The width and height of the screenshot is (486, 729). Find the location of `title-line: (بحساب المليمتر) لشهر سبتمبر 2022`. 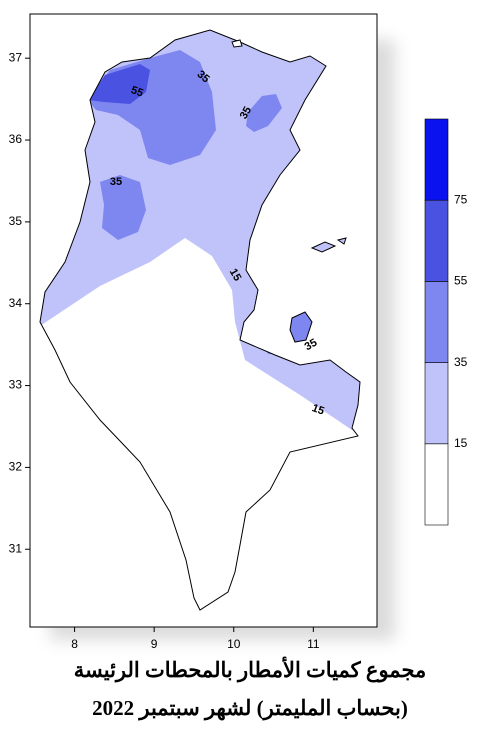

title-line: (بحساب المليمتر) لشهر سبتمبر 2022 is located at coordinates (250, 708).